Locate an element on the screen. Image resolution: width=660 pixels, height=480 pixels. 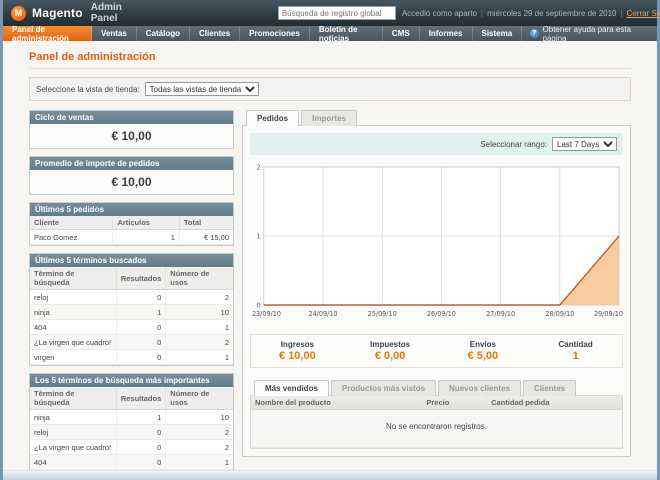
brand-suffix: Admin Panel is located at coordinates (106, 13).